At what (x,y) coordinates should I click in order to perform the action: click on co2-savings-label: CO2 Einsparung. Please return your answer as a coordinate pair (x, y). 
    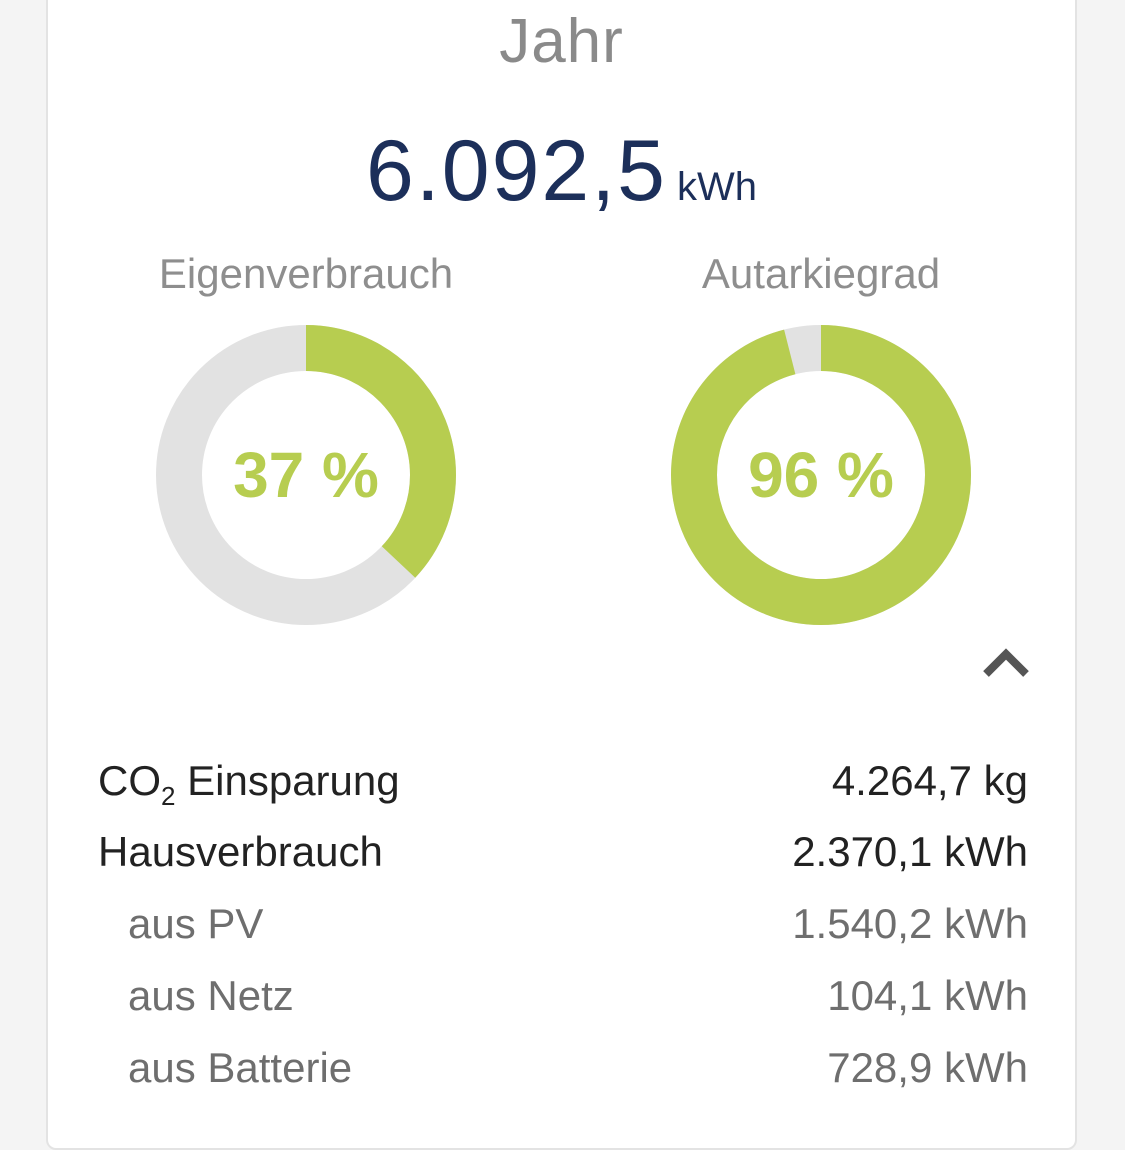
    Looking at the image, I should click on (249, 784).